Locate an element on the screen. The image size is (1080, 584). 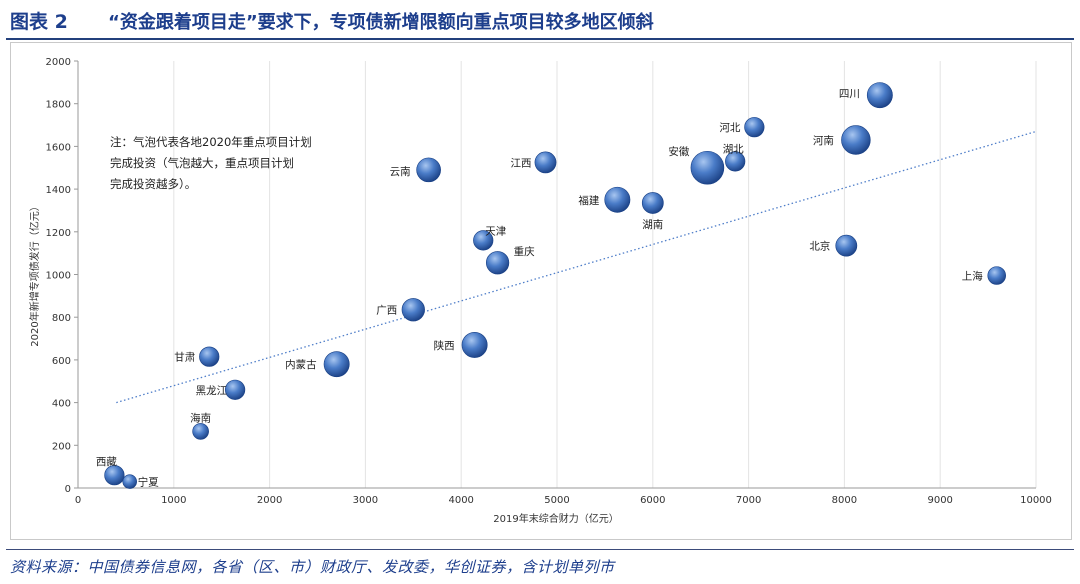
x-tick-label: 5000 is located at coordinates (556, 500).